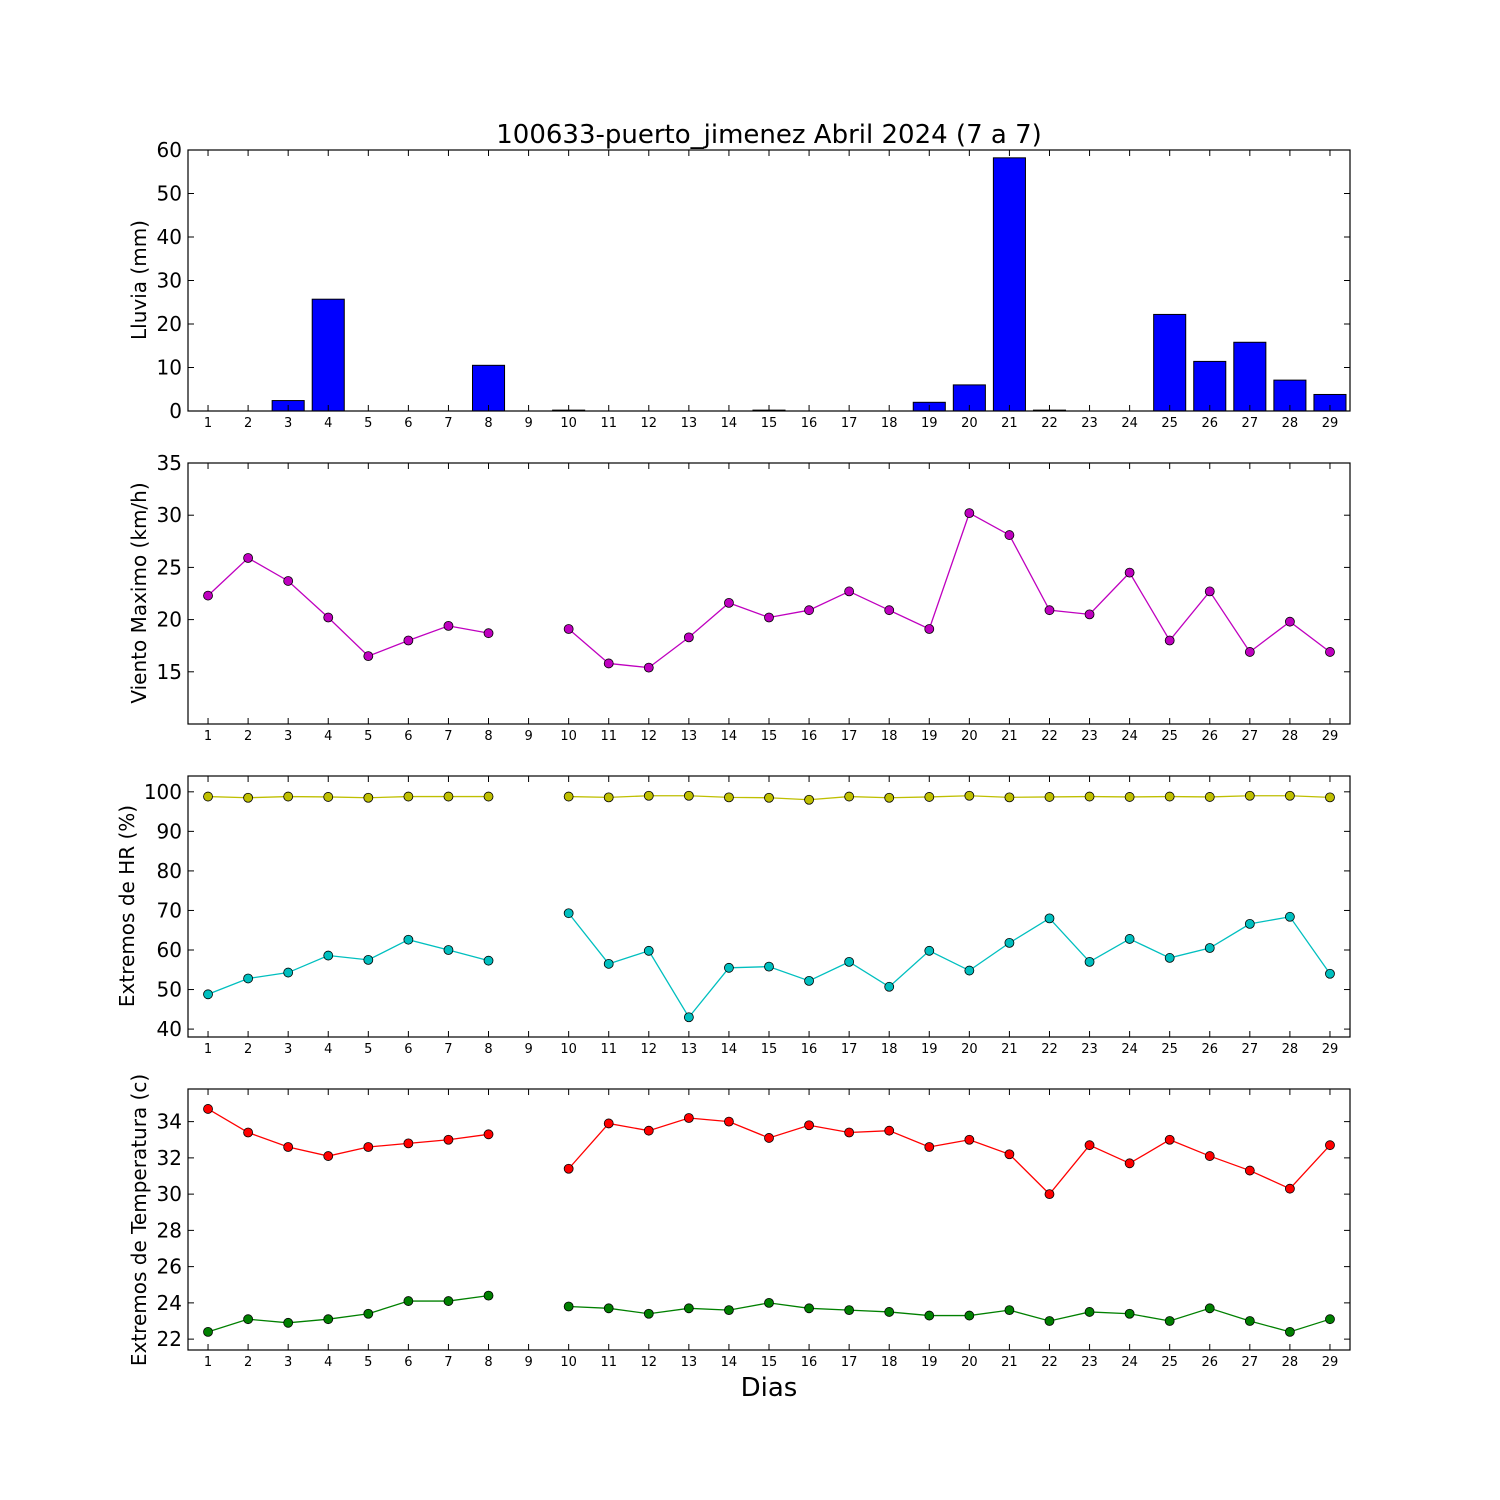 The image size is (1500, 1500). What do you see at coordinates (1209, 1049) in the screenshot?
I see `xtick-label-humedad-26: 26` at bounding box center [1209, 1049].